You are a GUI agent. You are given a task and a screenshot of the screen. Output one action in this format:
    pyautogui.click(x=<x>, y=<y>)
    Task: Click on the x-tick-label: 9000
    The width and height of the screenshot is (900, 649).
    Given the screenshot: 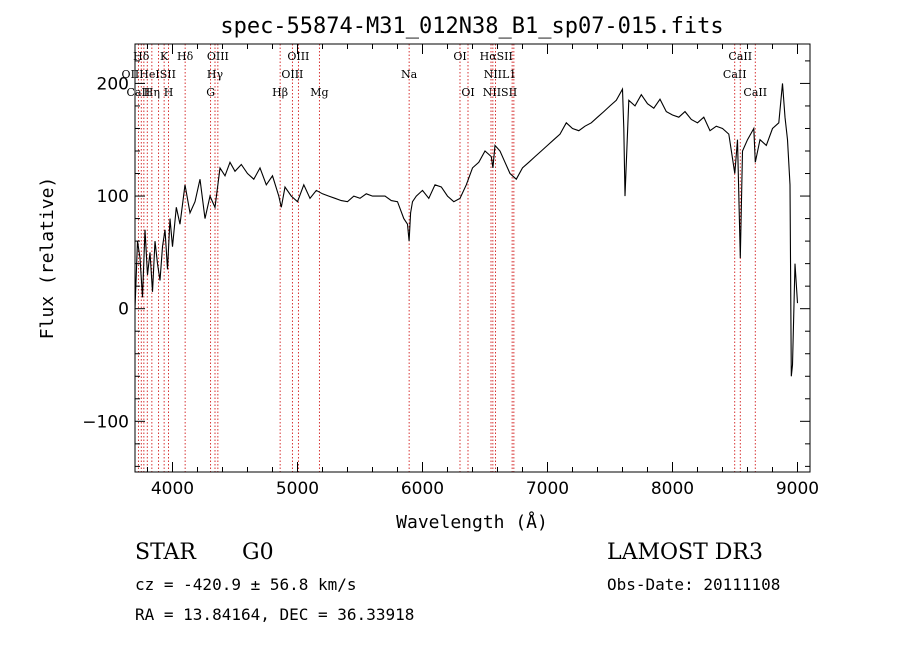 What is the action you would take?
    pyautogui.click(x=797, y=489)
    